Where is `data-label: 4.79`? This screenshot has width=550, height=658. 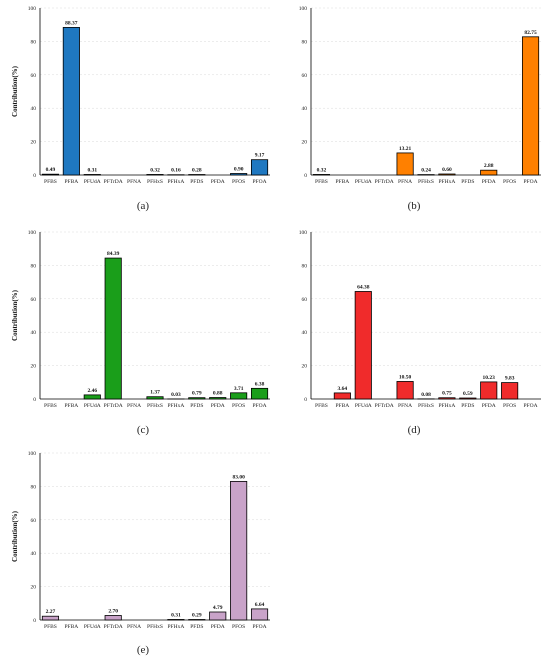 data-label: 4.79 is located at coordinates (218, 608).